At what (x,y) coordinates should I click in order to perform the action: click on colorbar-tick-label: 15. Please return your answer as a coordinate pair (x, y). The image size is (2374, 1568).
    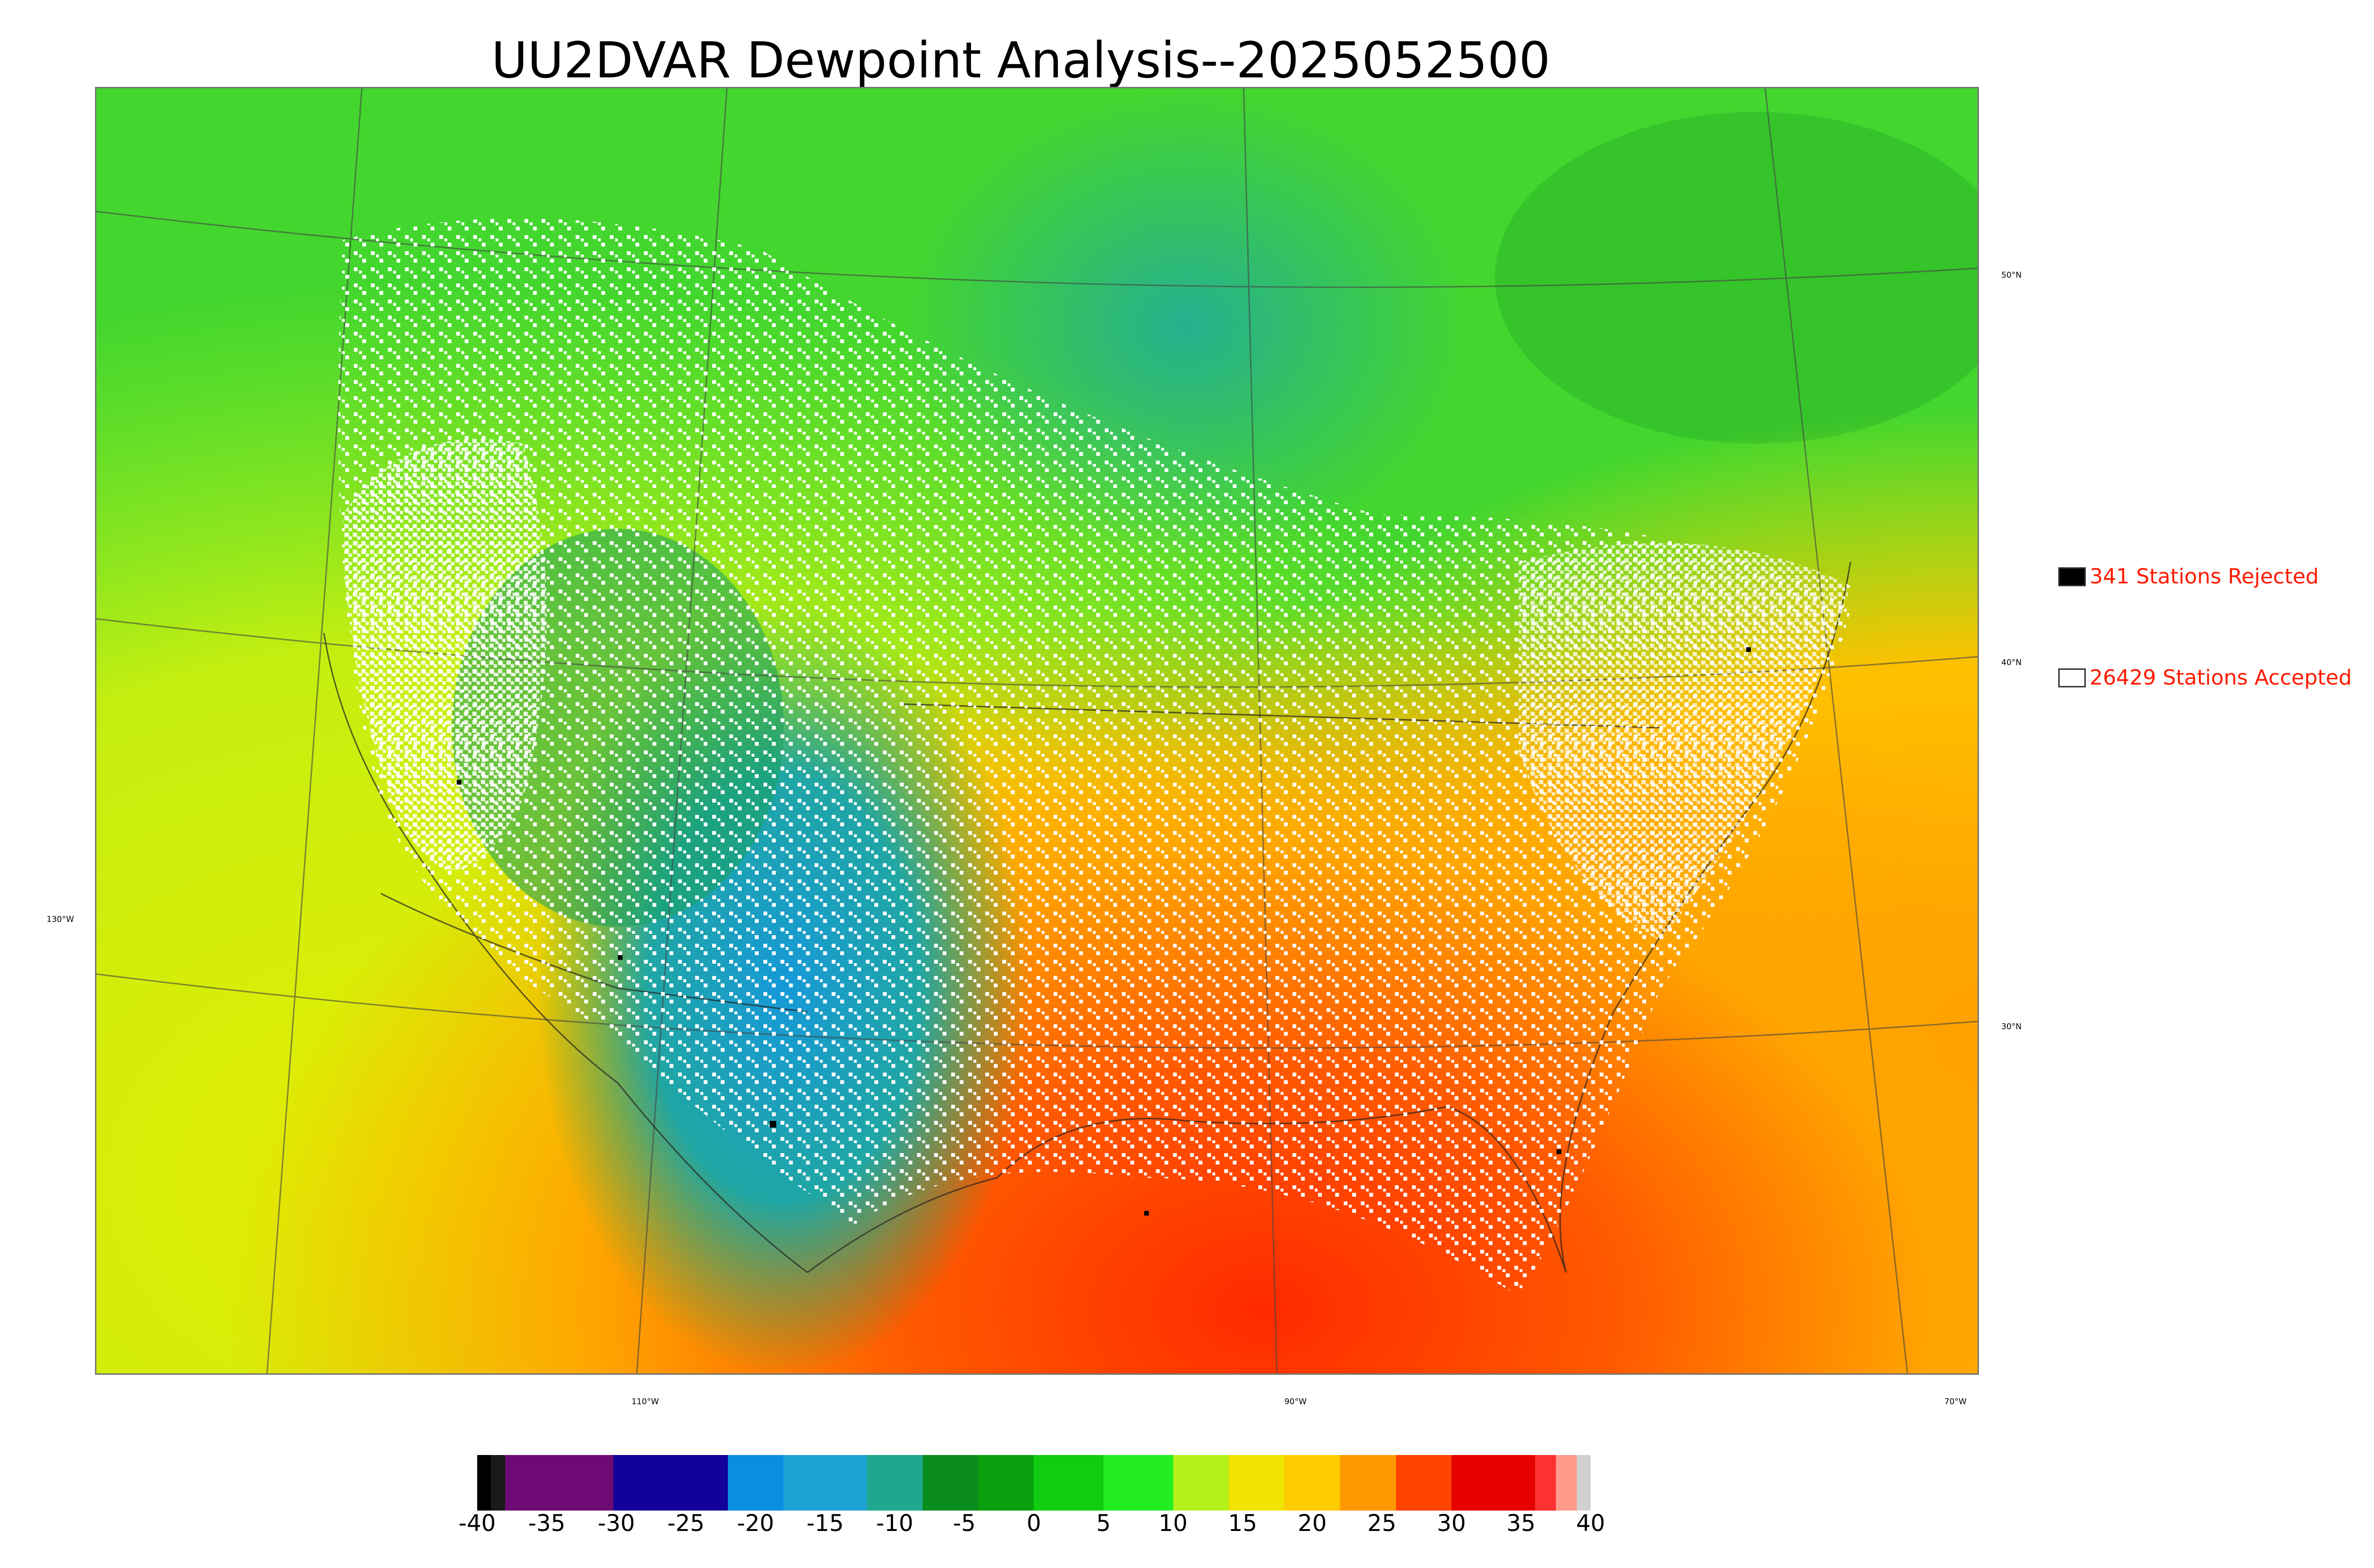
    Looking at the image, I should click on (1242, 1524).